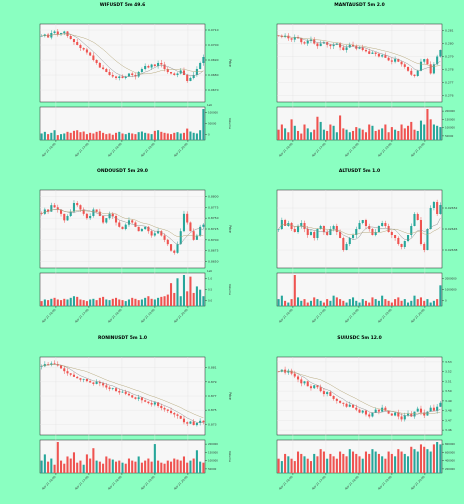 This screenshot has width=464, height=504. I want to click on volume-tick-label: 100000, so click(213, 113).